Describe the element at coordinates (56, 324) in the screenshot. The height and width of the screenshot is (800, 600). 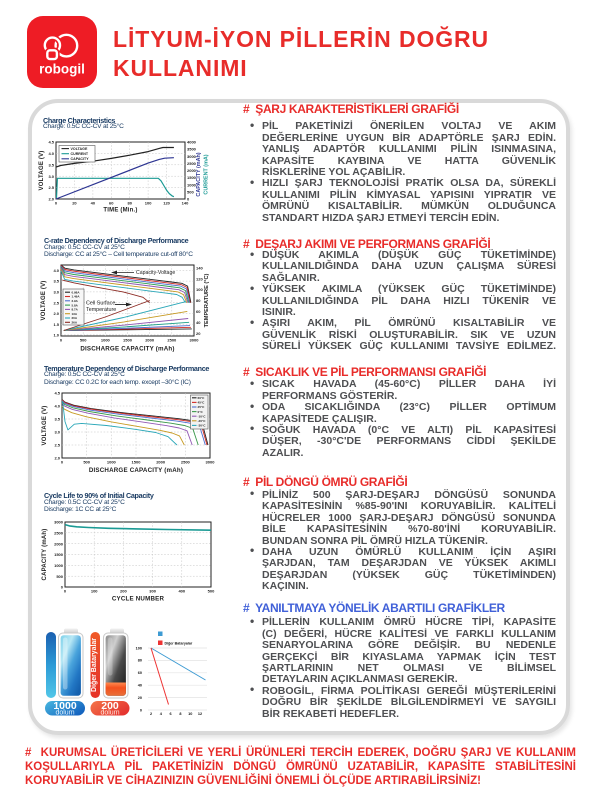
I see `svg-text: 1.5` at that location.